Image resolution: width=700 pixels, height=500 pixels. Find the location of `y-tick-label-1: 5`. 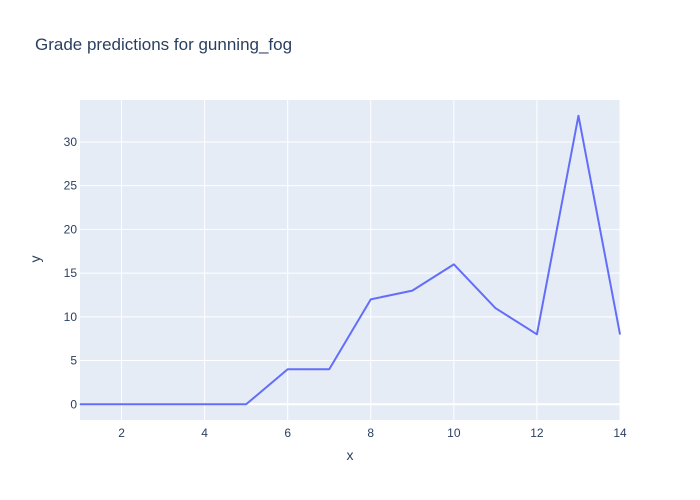

y-tick-label-1: 5 is located at coordinates (73, 361).